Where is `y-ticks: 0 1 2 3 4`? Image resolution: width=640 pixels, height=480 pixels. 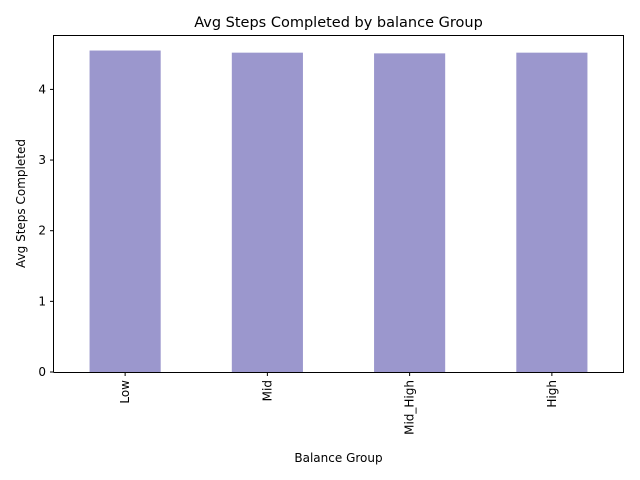 y-ticks: 0 1 2 3 4 is located at coordinates (46, 230).